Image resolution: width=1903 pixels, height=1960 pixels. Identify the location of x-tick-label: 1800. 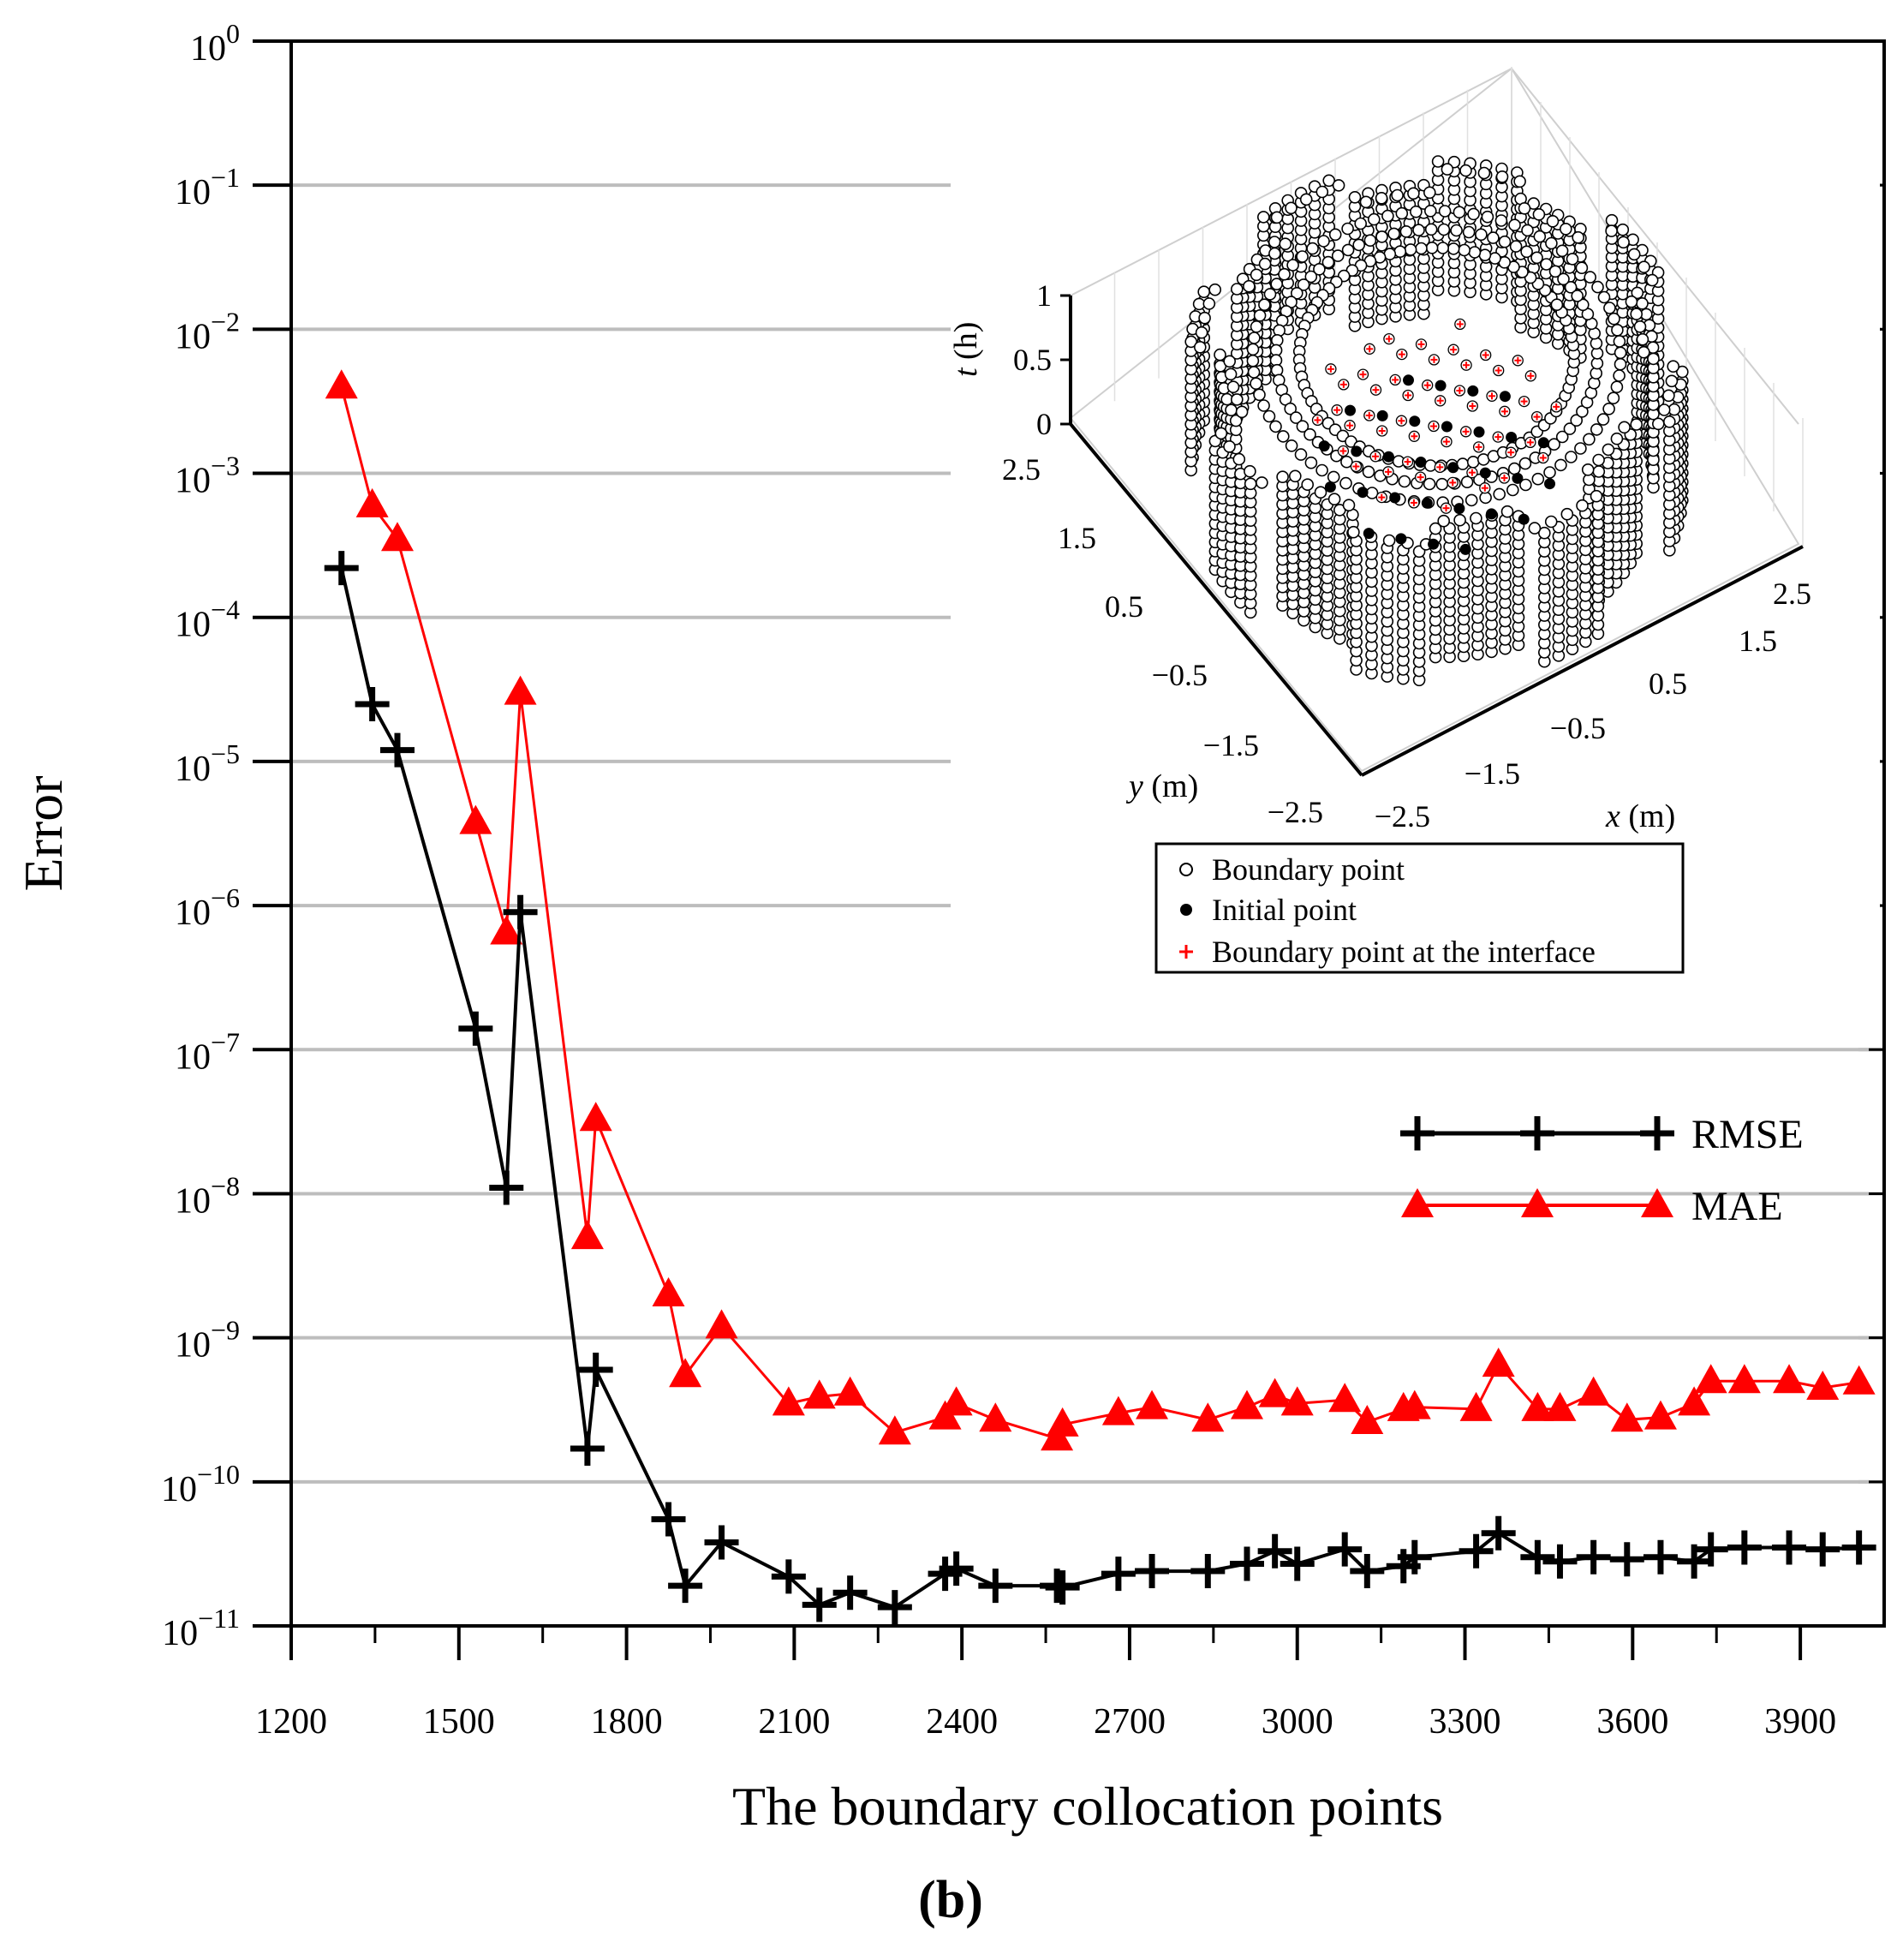
(627, 1722).